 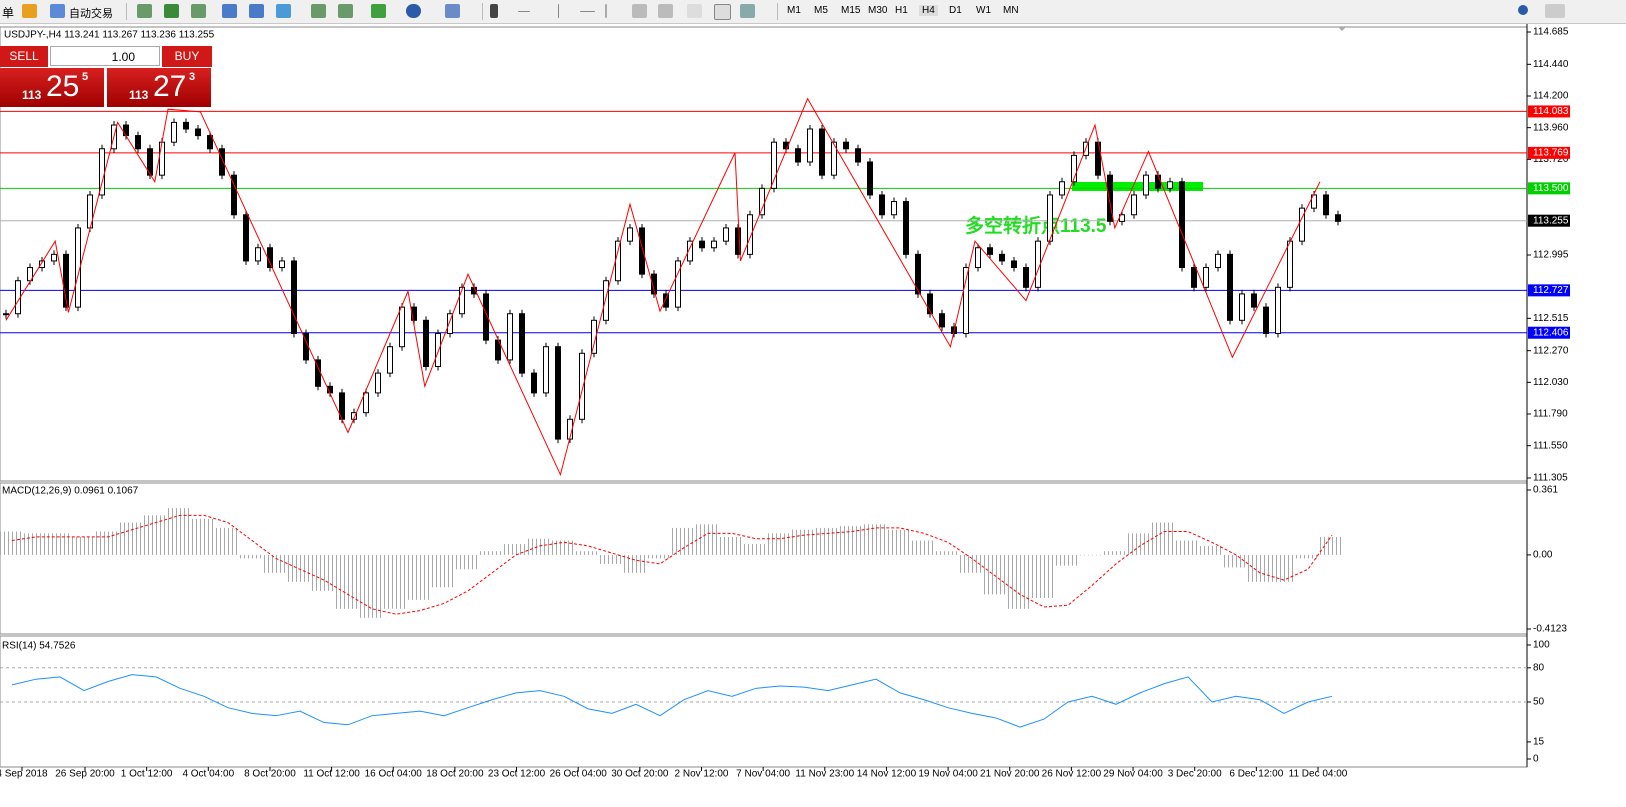 I want to click on x-tick-label: 14 Nov 12:00, so click(x=887, y=774).